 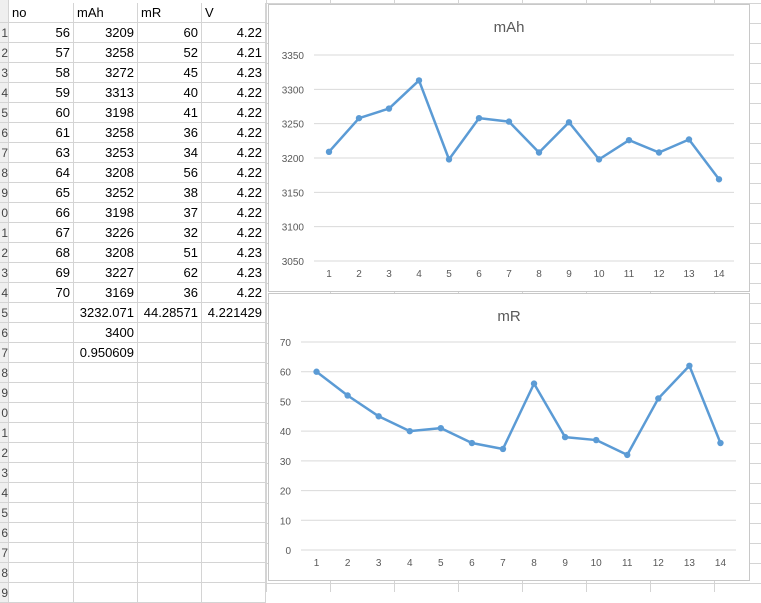 I want to click on sheet-cell: 69, so click(x=41, y=273).